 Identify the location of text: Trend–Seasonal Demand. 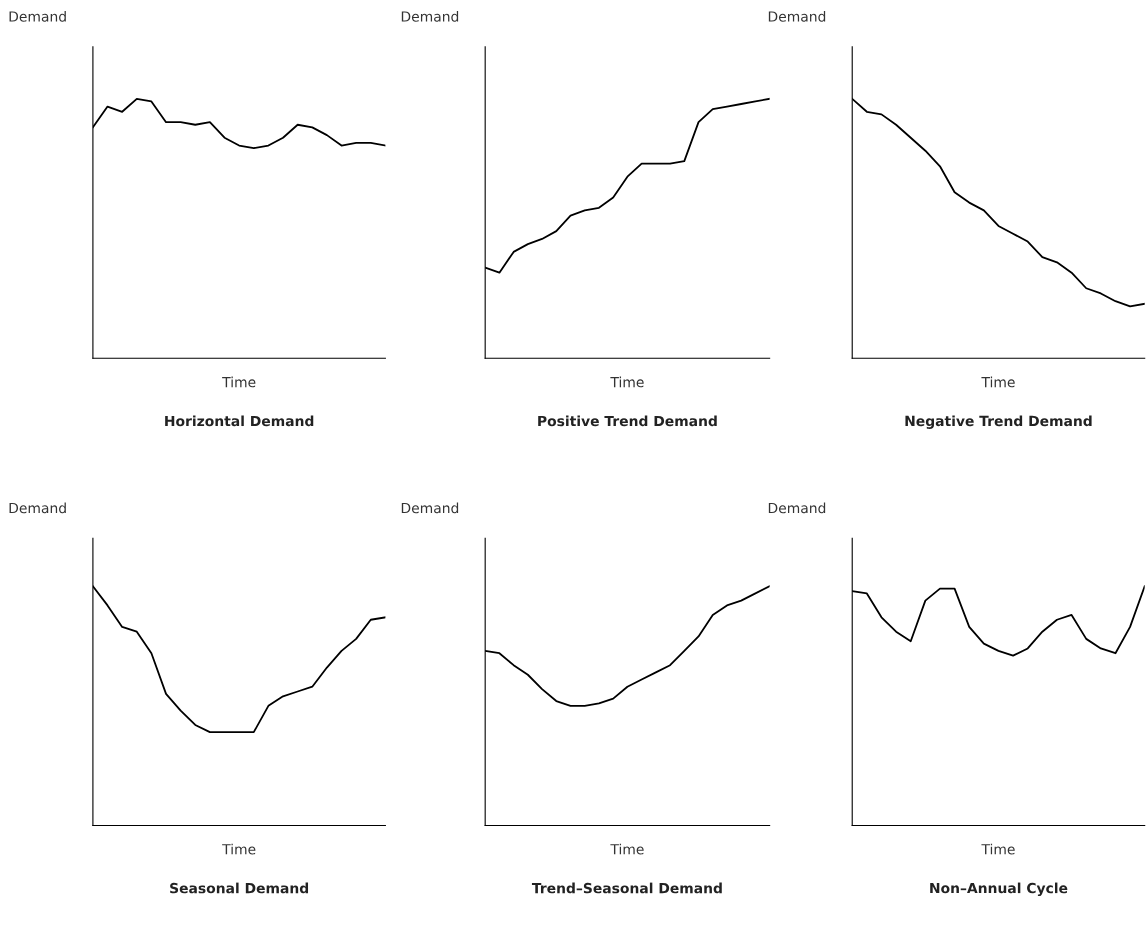
(626, 888).